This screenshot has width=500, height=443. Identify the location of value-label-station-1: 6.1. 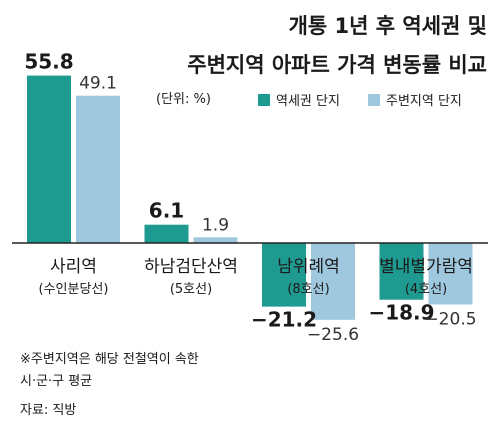
(166, 211).